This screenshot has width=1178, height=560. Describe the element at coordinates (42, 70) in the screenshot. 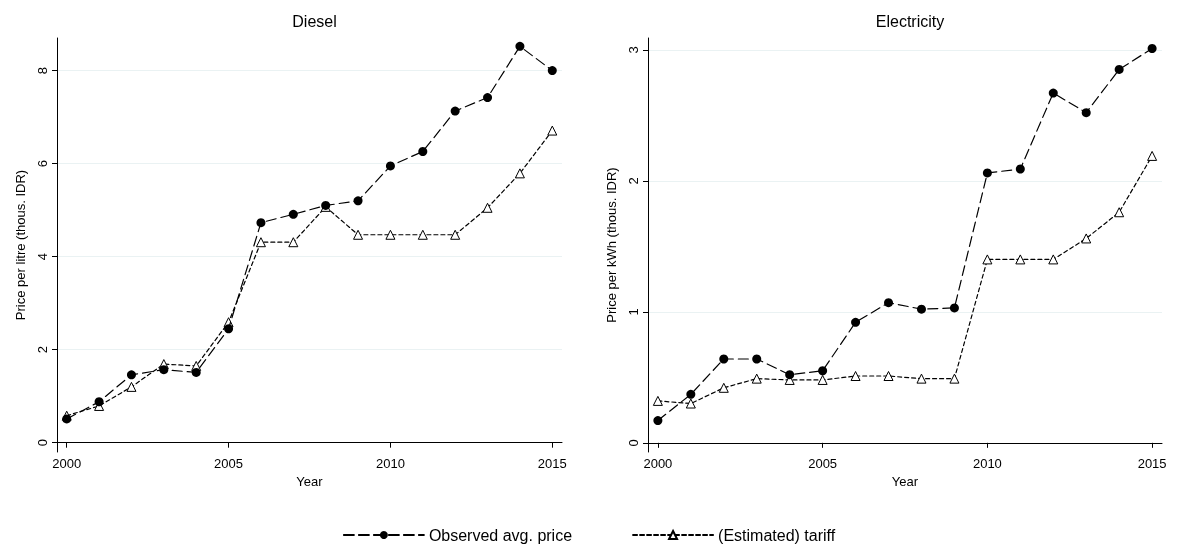

I see `y-tick-label: 8` at that location.